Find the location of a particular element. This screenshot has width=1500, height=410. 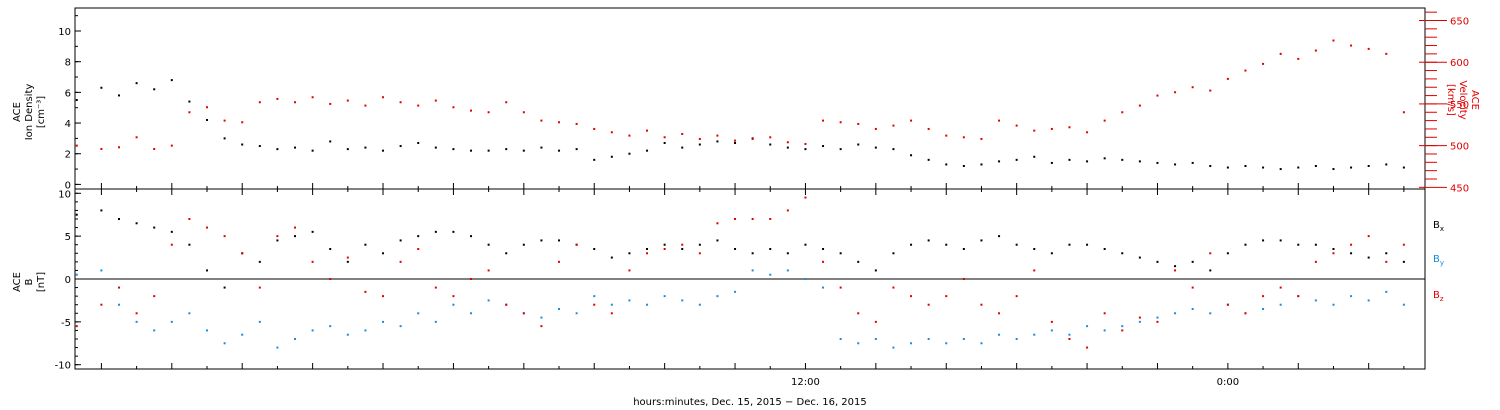

legend-by-sub: y is located at coordinates (1442, 263).